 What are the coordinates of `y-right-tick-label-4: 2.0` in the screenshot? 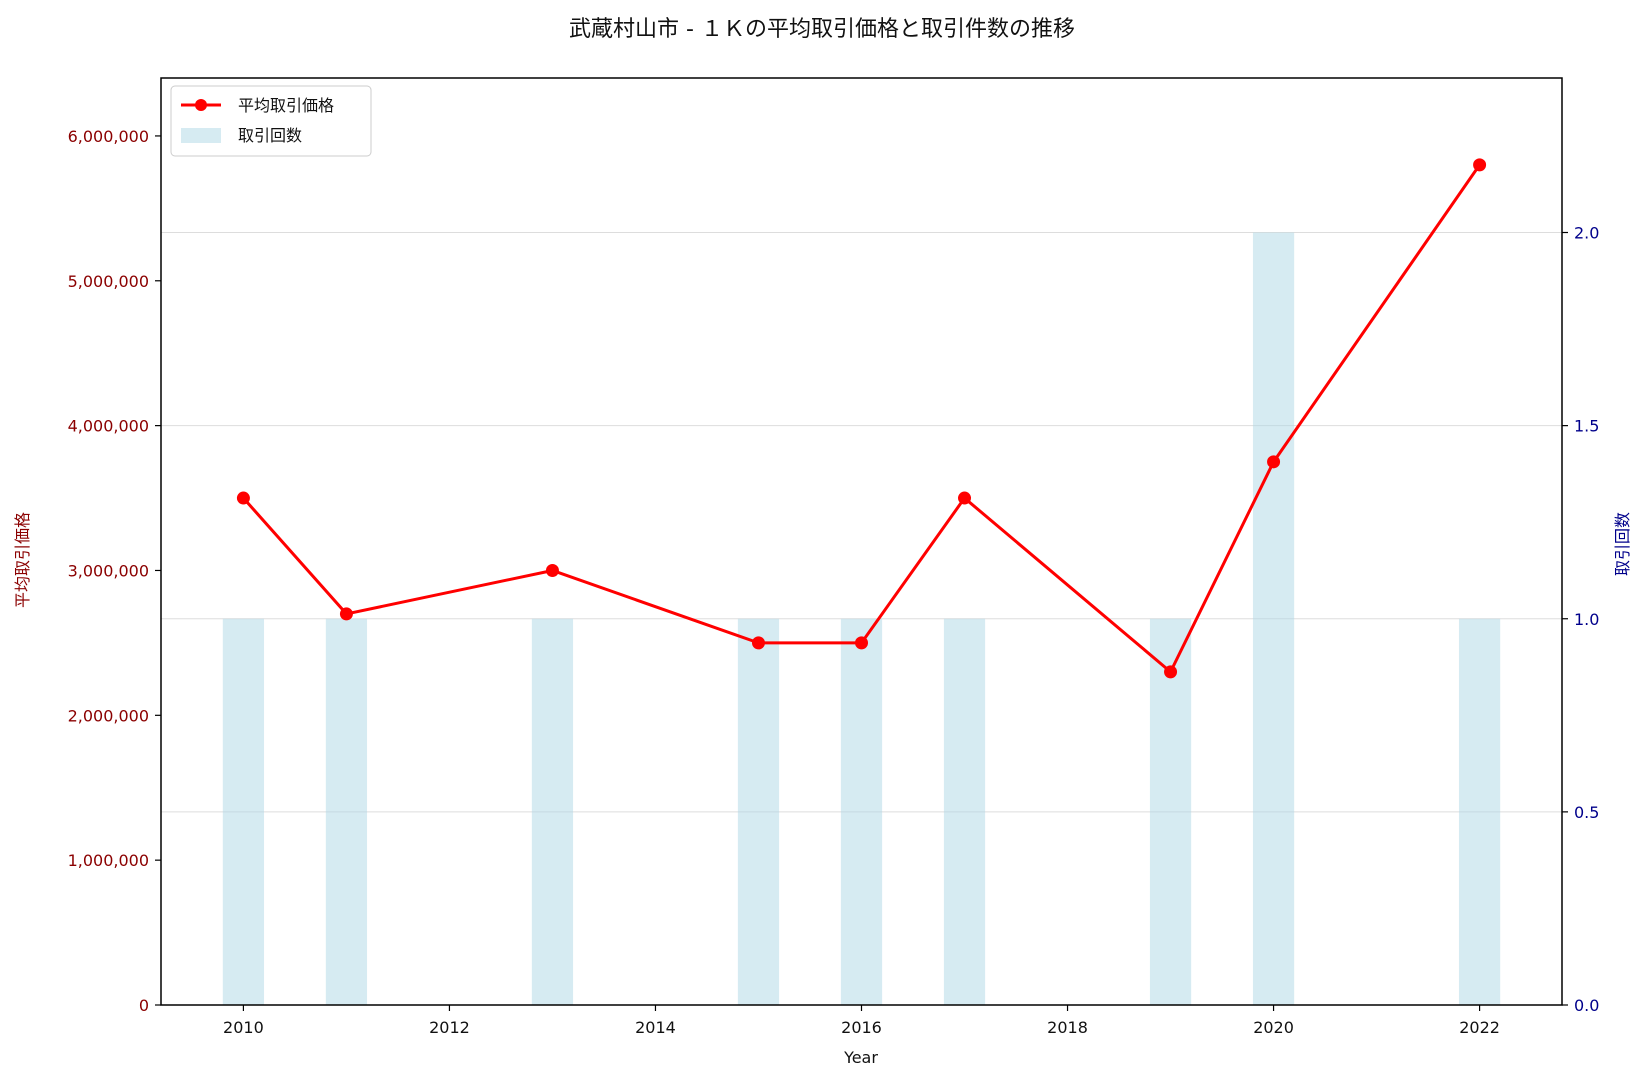 It's located at (1586, 233).